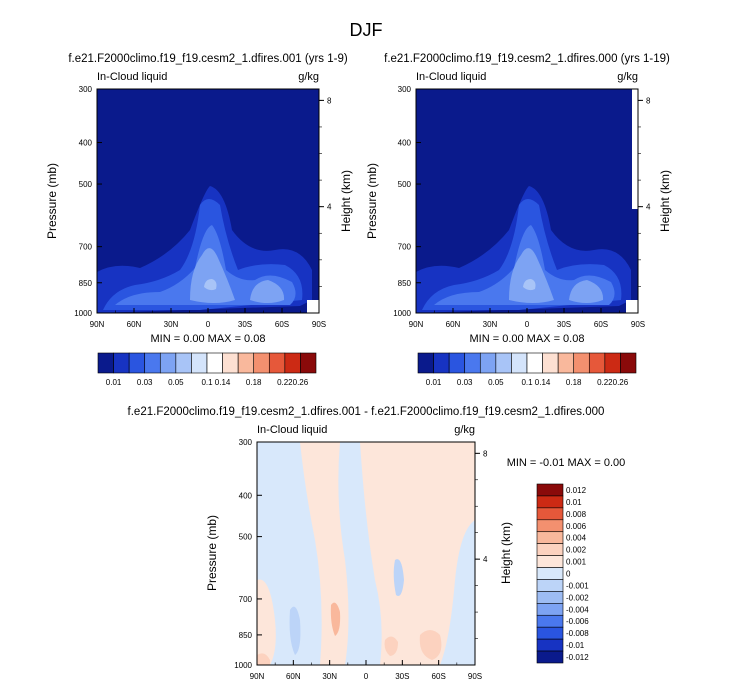 Image resolution: width=732 pixels, height=689 pixels. I want to click on panel-1-colorbar-label: 0.1, so click(207, 382).